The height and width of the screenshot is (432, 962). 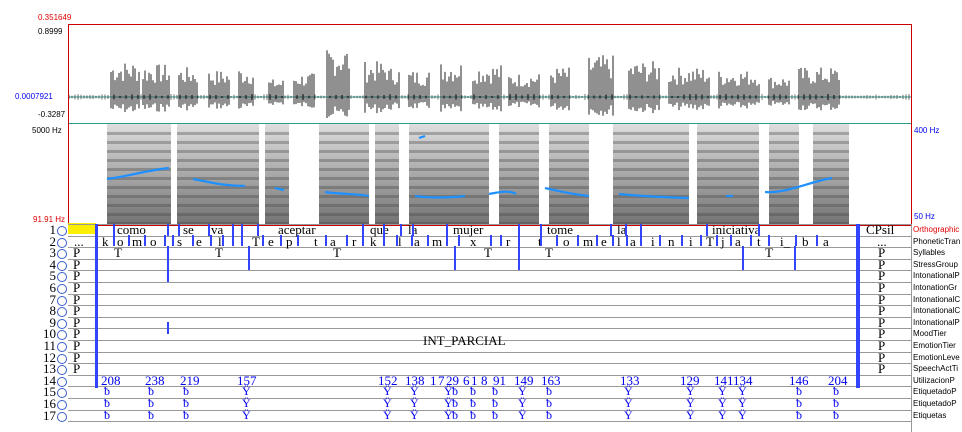 What do you see at coordinates (929, 253) in the screenshot?
I see `tier-name: Syllables` at bounding box center [929, 253].